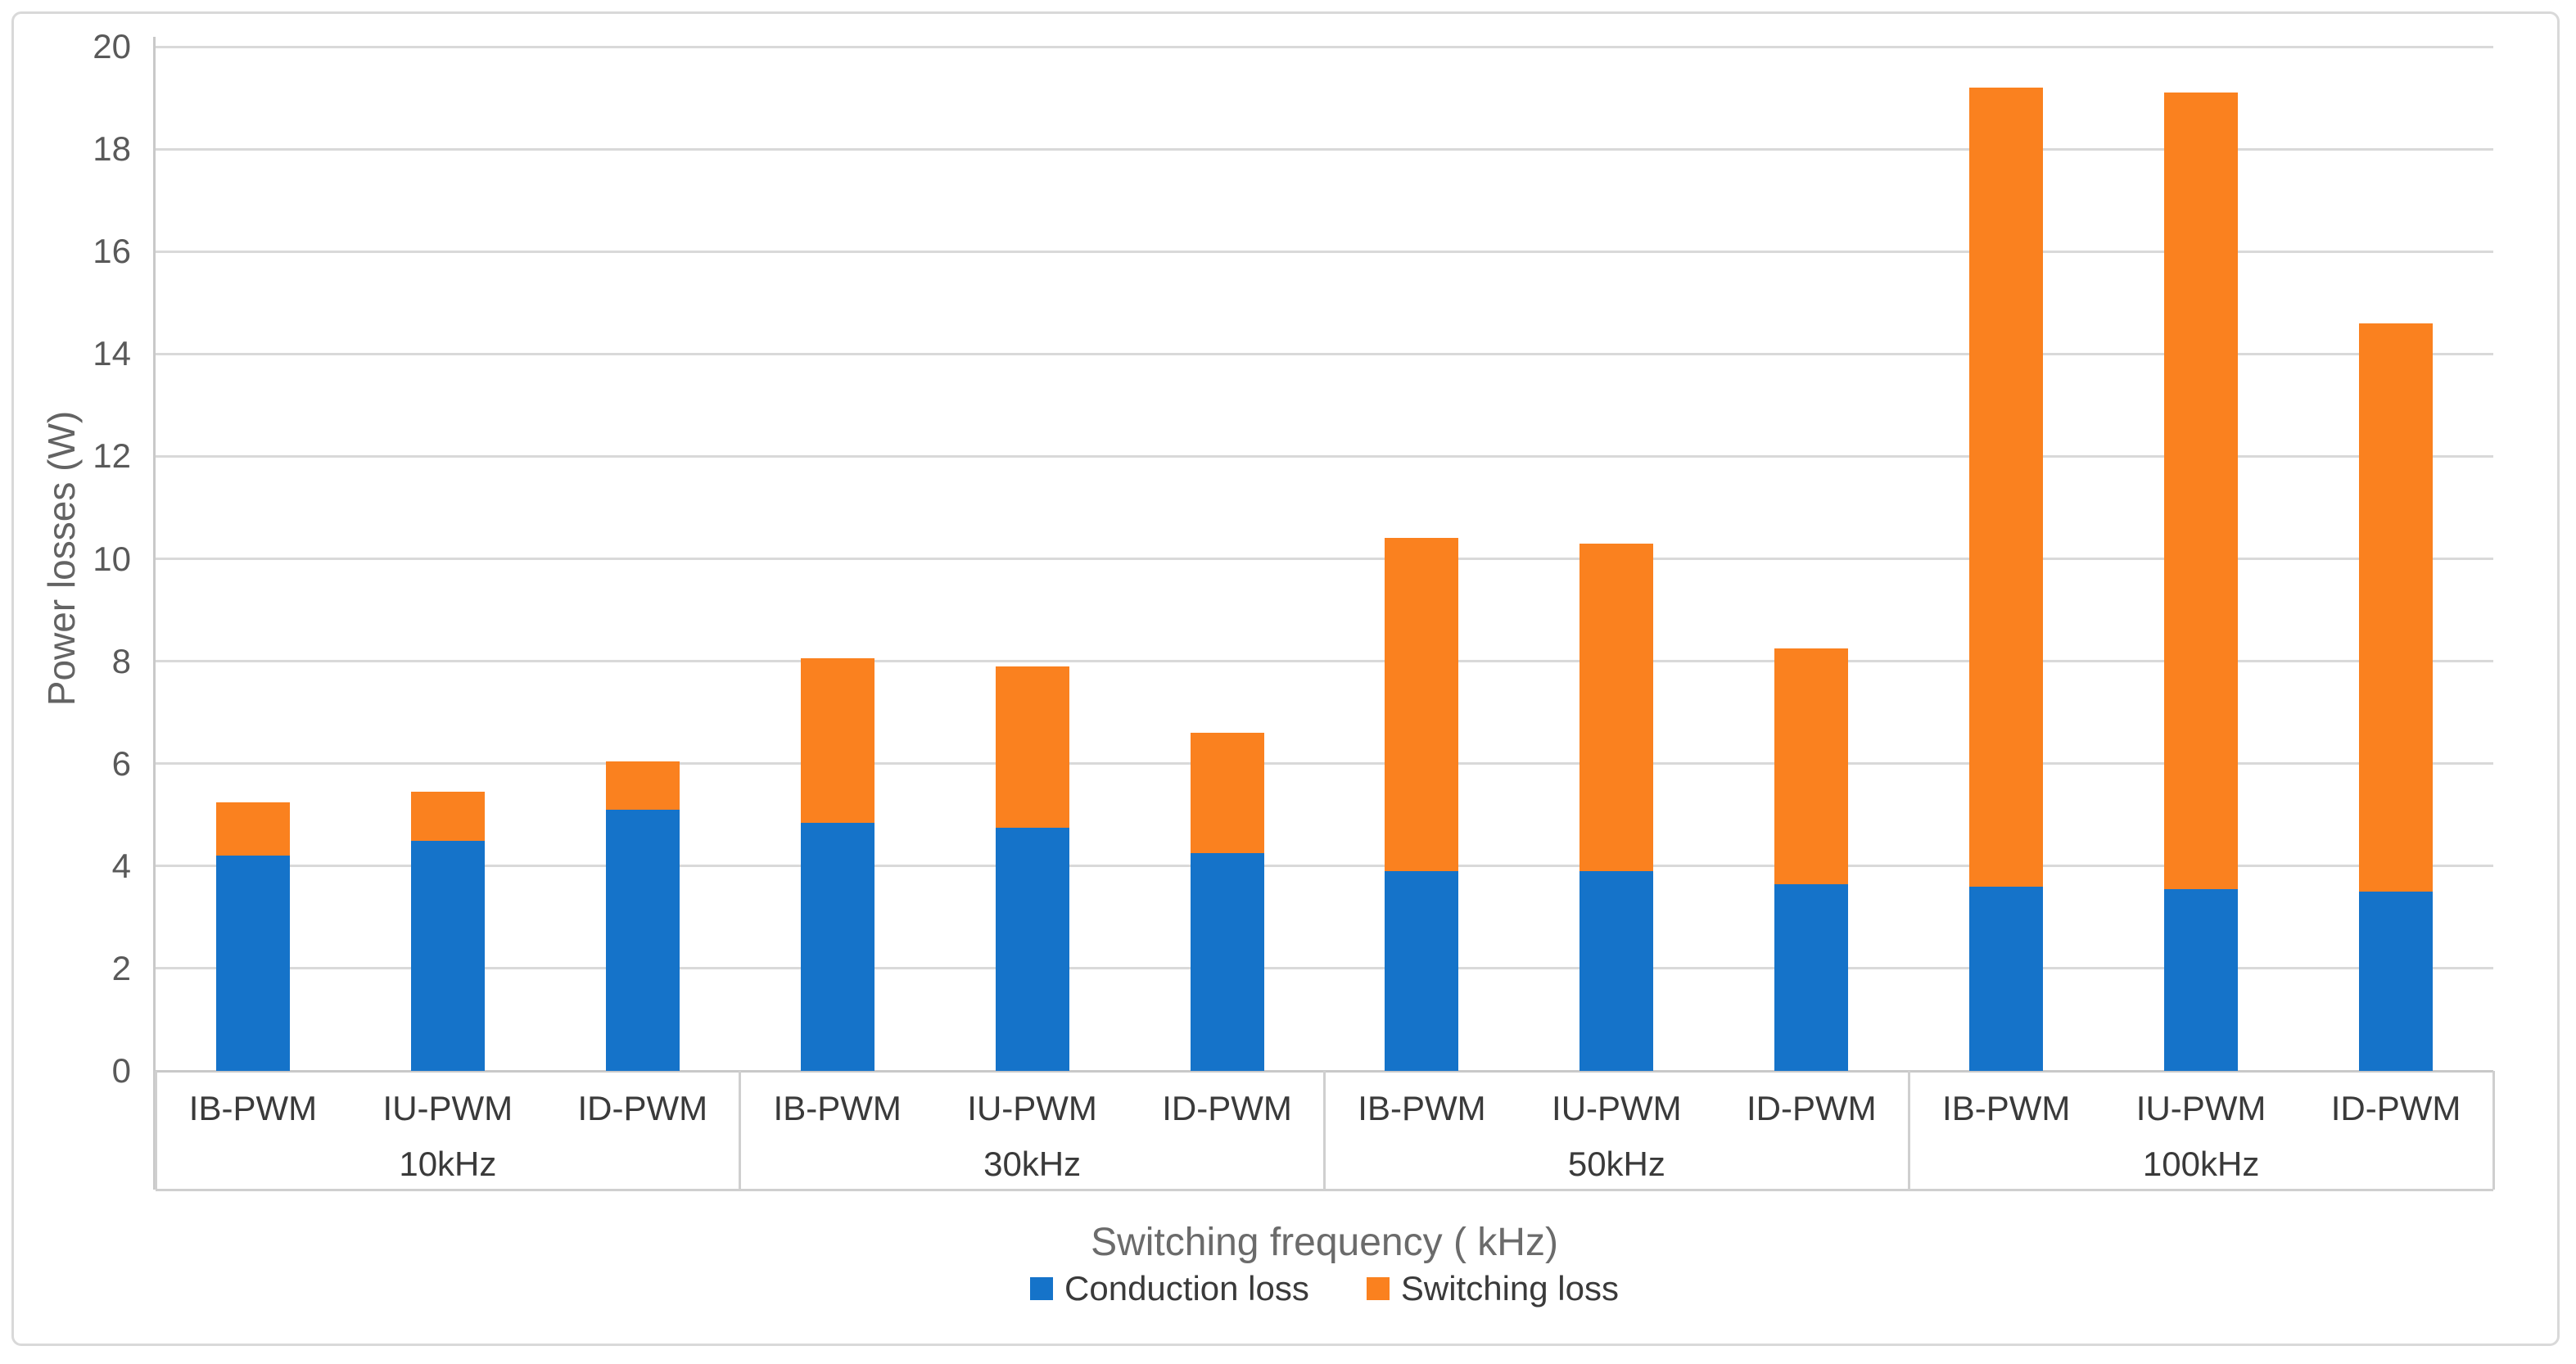  Describe the element at coordinates (252, 829) in the screenshot. I see `bar-10kHz-IB-PWM-switching-loss` at that location.